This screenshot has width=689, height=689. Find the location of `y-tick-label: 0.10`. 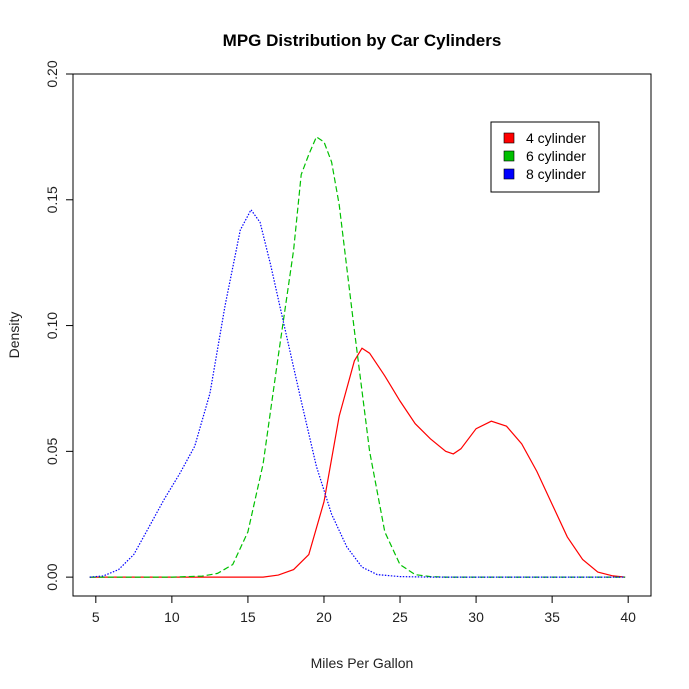

y-tick-label: 0.10 is located at coordinates (52, 325).